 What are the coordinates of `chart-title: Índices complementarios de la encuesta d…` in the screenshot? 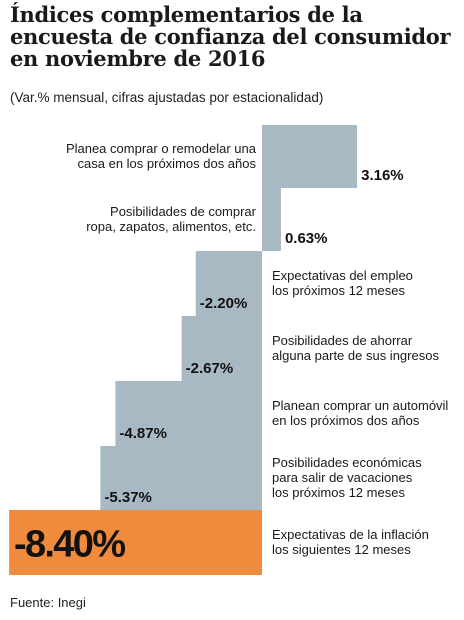 It's located at (230, 36).